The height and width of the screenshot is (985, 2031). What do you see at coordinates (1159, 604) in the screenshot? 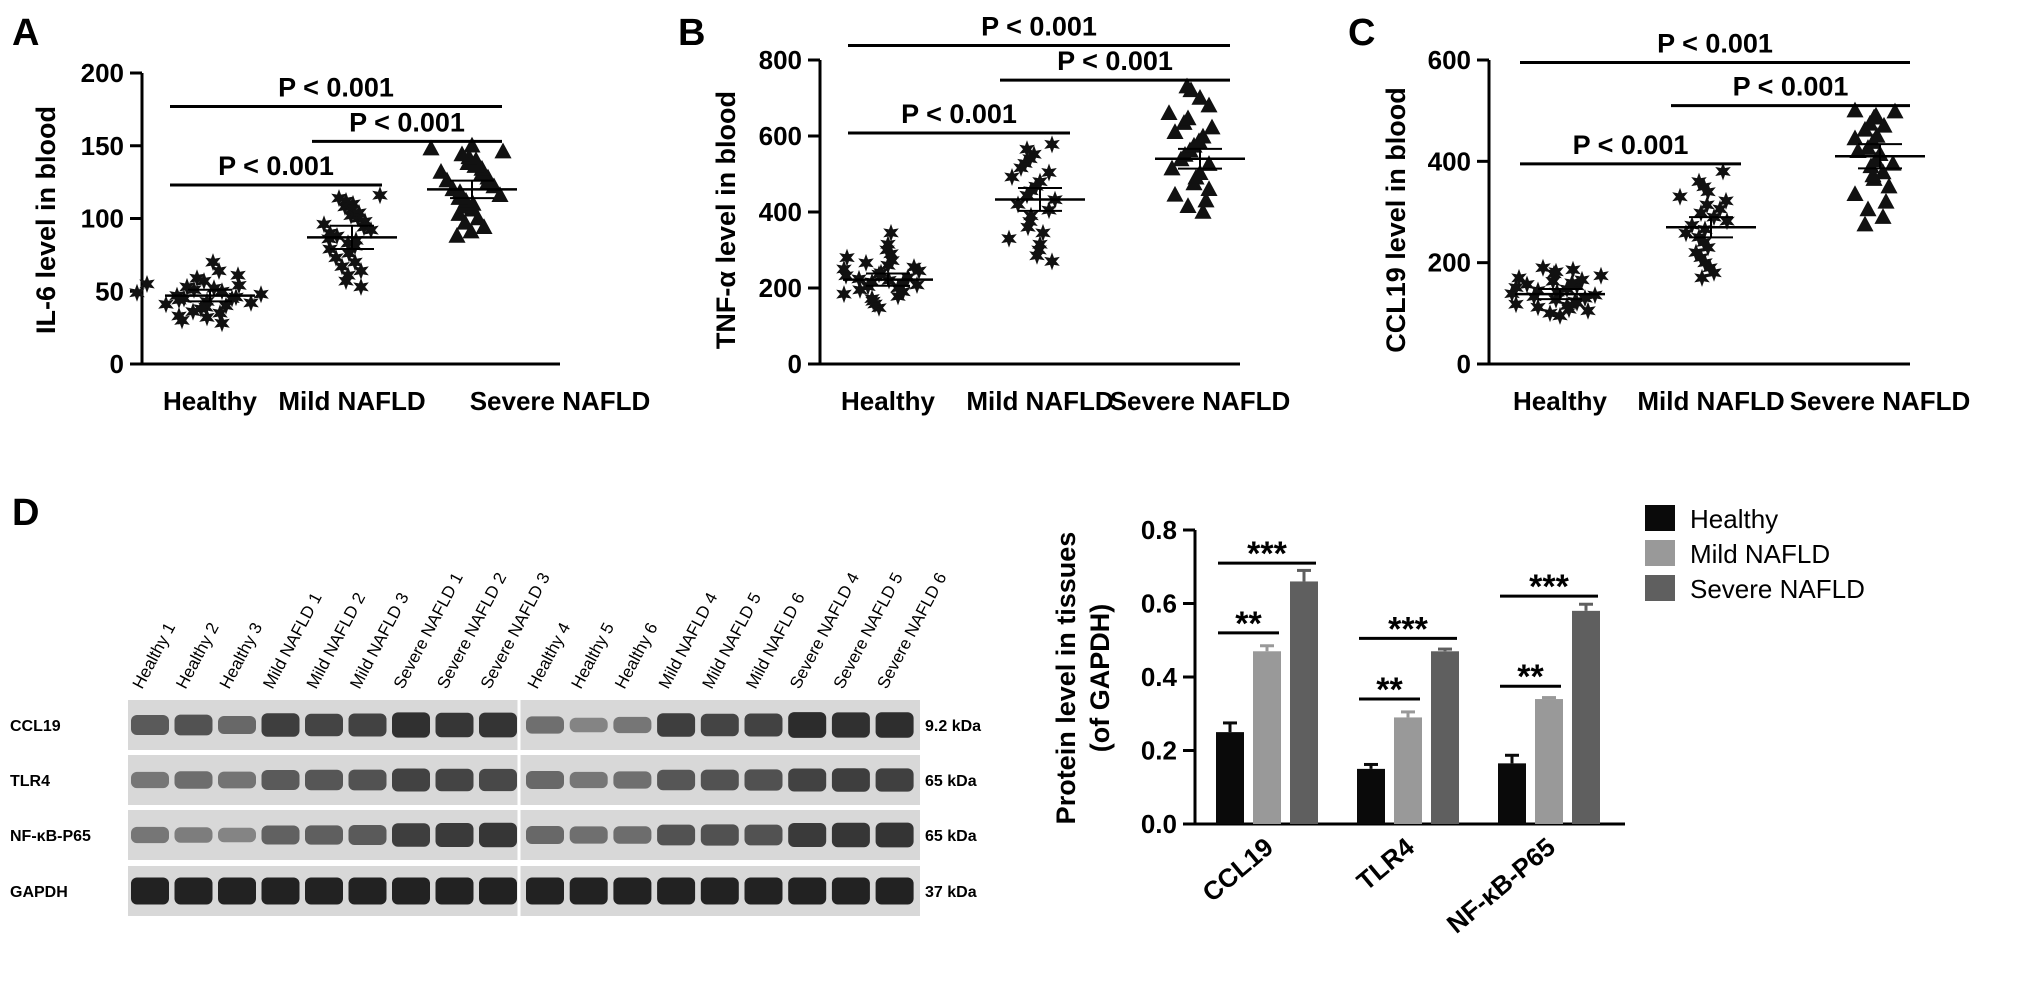
I see `y-tick-label: 0.6` at bounding box center [1159, 604].